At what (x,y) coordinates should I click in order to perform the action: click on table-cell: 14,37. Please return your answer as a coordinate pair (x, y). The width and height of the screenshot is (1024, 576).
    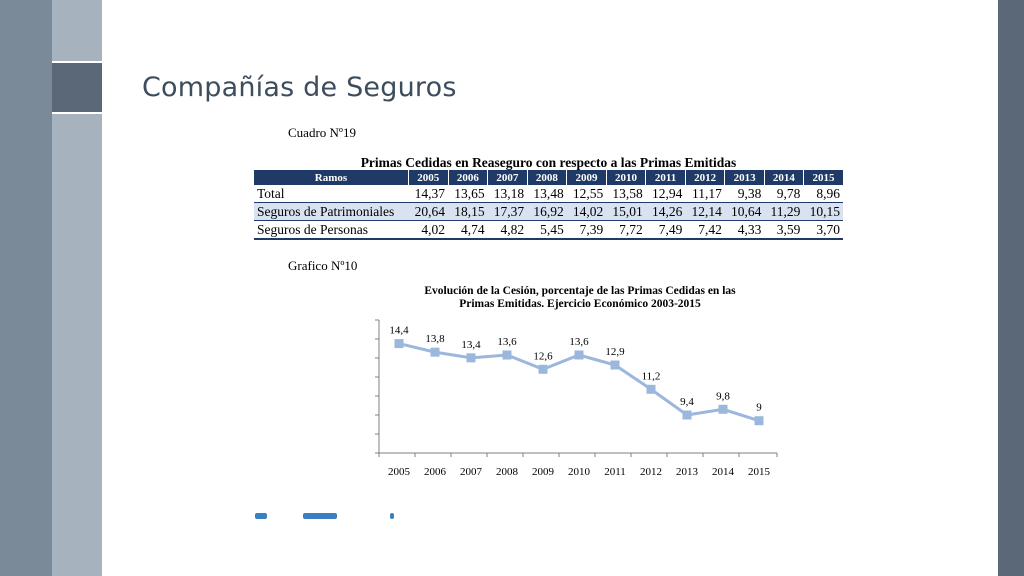
    Looking at the image, I should click on (428, 194).